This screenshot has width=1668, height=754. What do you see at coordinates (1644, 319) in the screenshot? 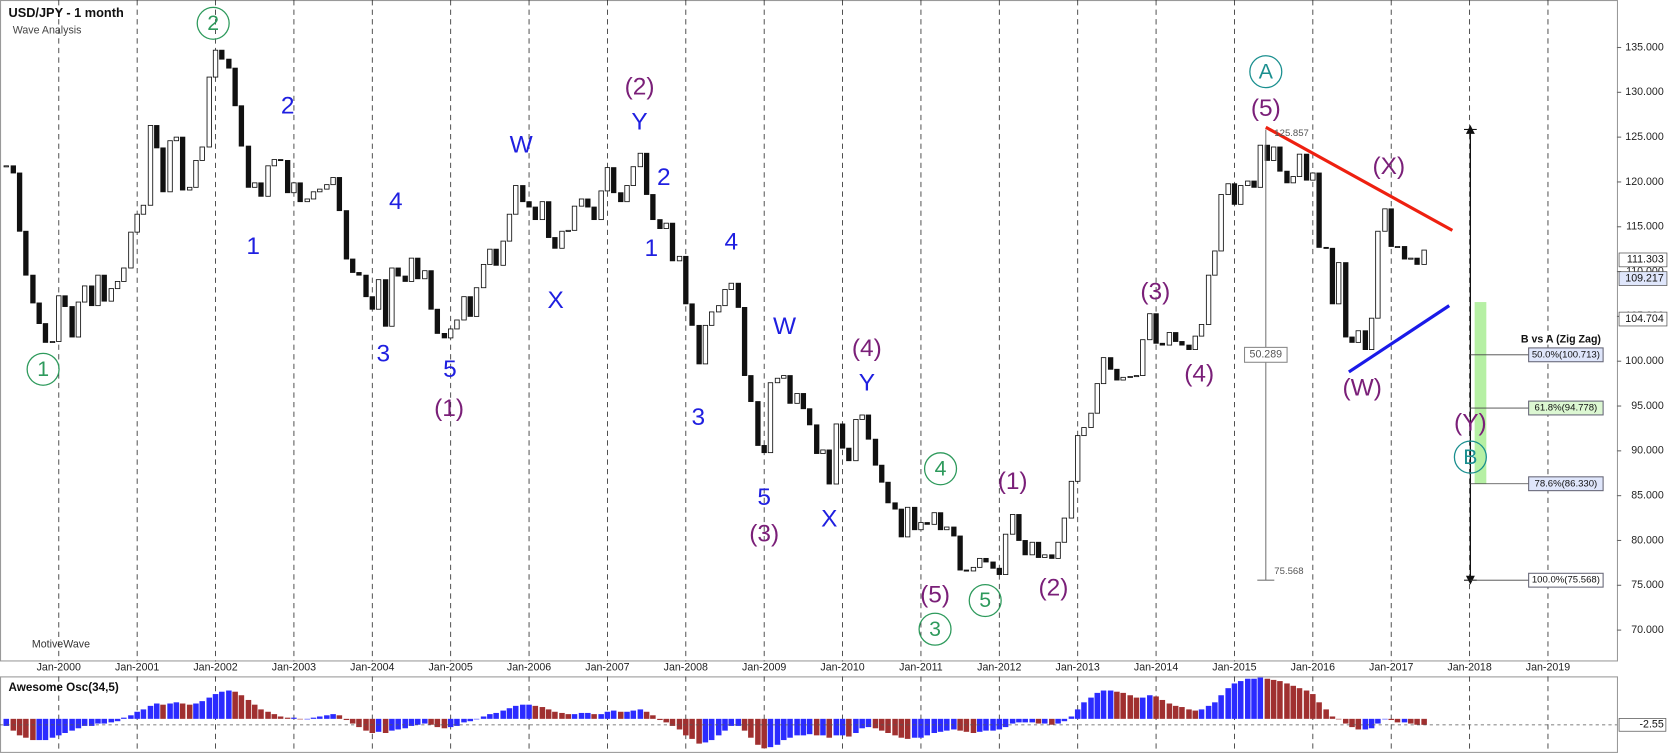
I see `price-tag-label: 104.704` at bounding box center [1644, 319].